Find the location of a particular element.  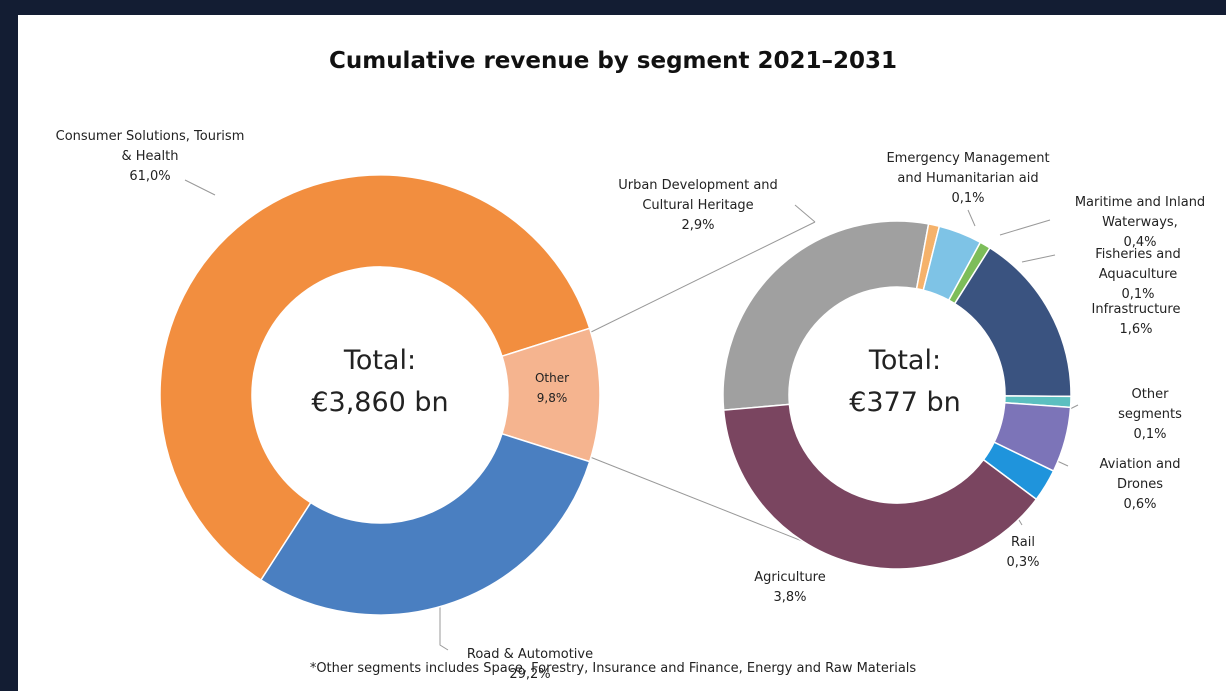

value-label: 9,8% is located at coordinates (552, 398).